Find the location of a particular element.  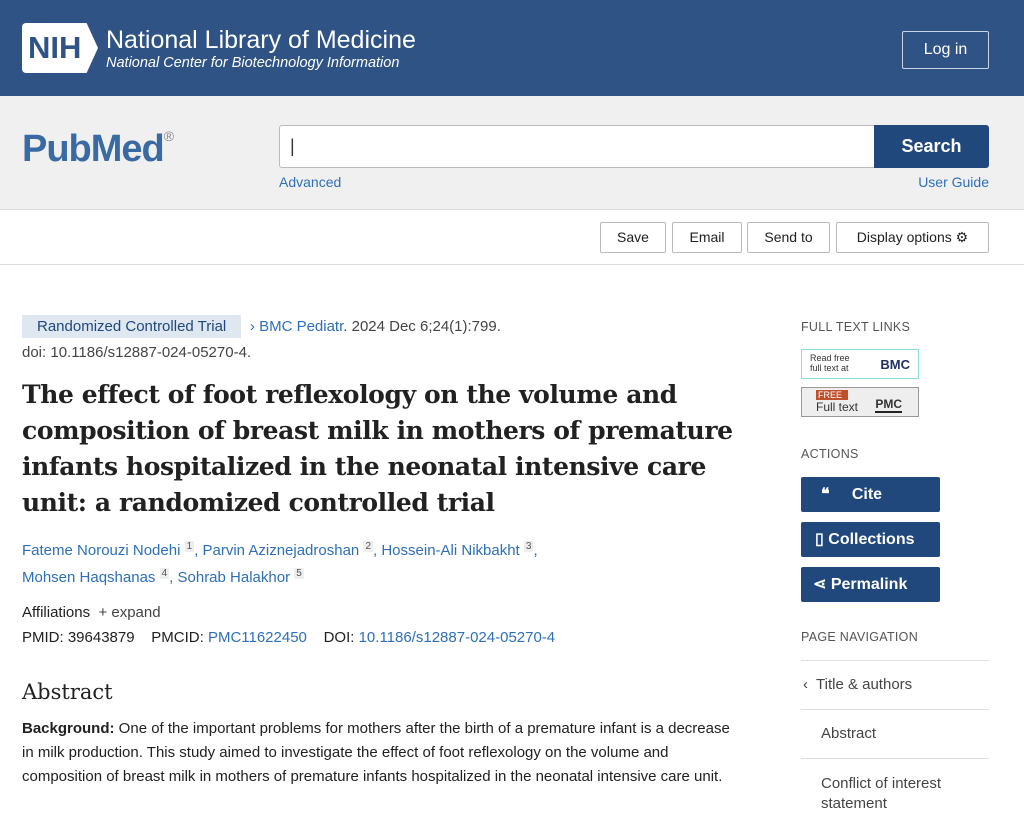

collections-label: Collections is located at coordinates (871, 539).